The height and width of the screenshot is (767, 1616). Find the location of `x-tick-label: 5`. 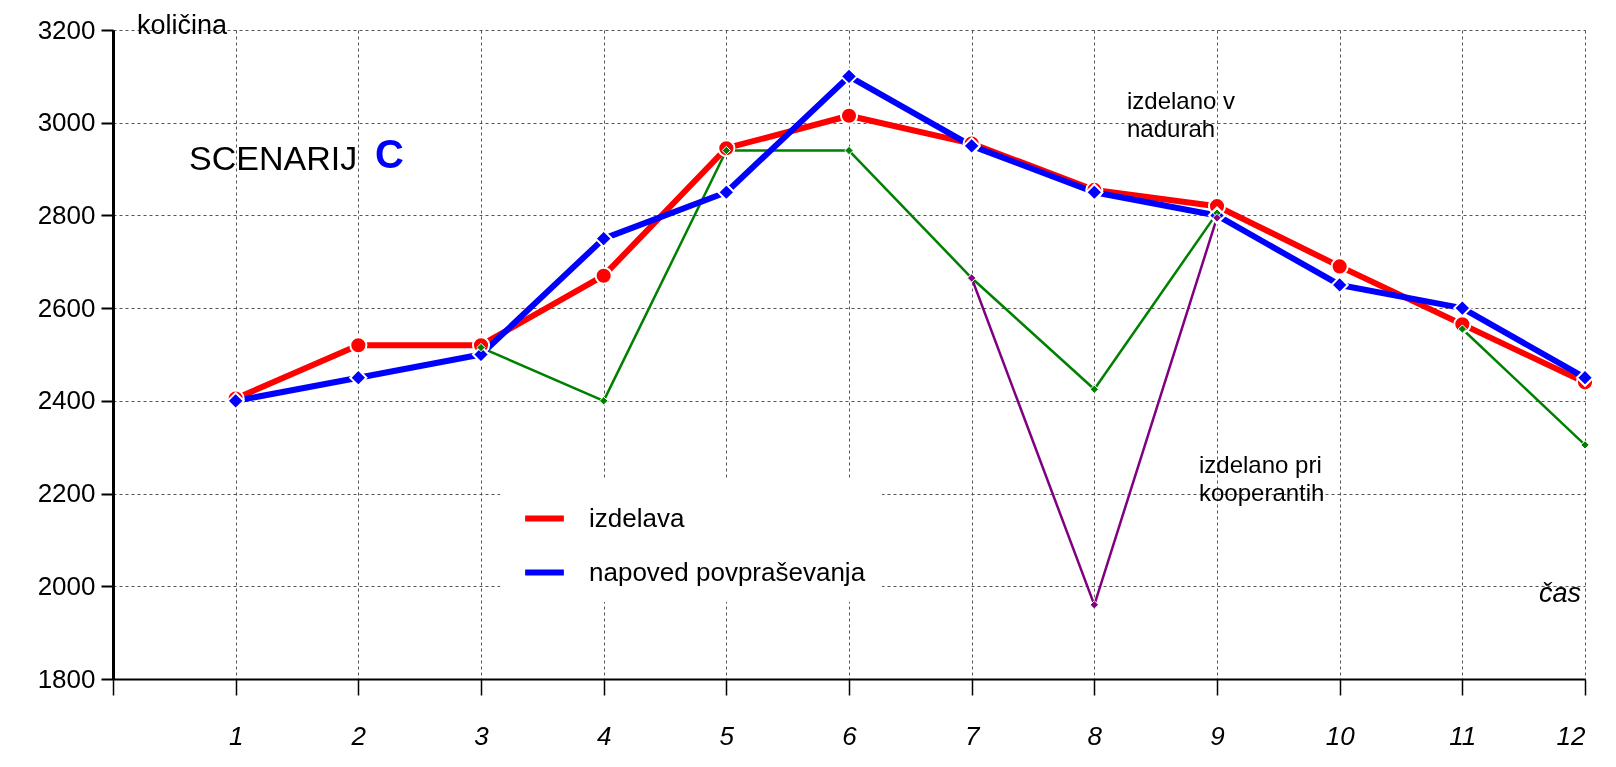

x-tick-label: 5 is located at coordinates (727, 735).